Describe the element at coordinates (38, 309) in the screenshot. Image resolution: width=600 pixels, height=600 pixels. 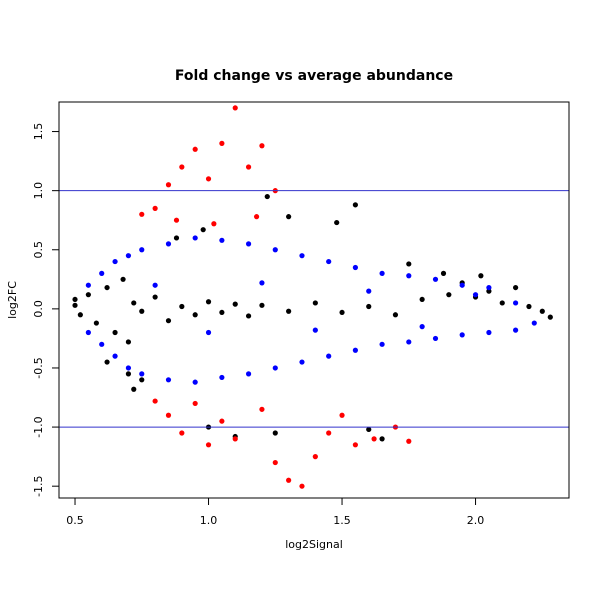
I see `y-tick-label: 0.0` at that location.